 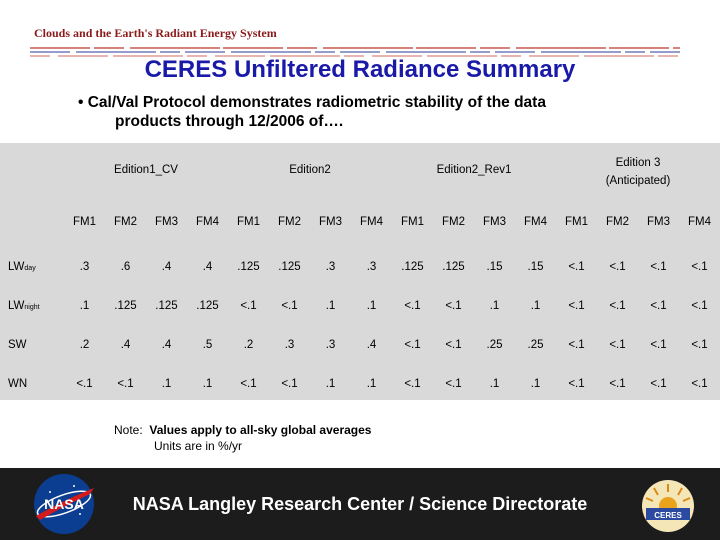 What do you see at coordinates (494, 266) in the screenshot?
I see `table-cell: .15` at bounding box center [494, 266].